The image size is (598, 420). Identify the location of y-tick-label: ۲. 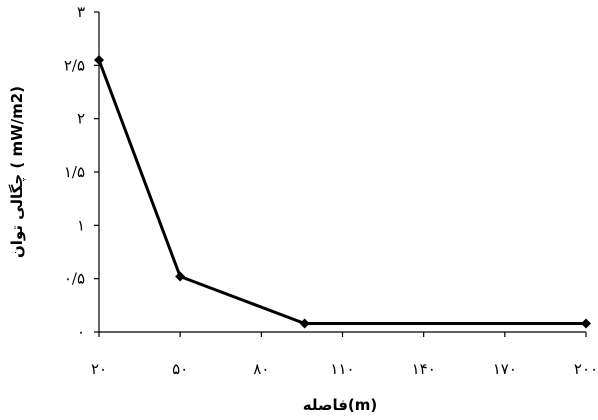
(81, 119).